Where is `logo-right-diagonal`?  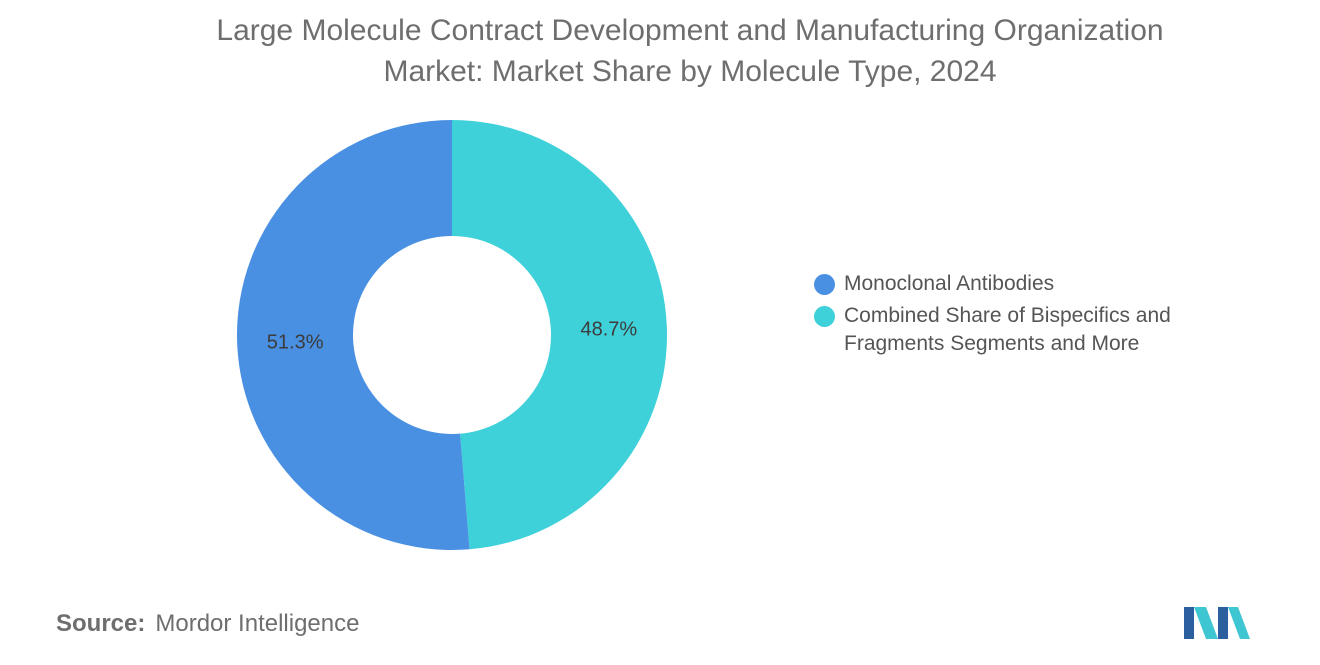 logo-right-diagonal is located at coordinates (1239, 623).